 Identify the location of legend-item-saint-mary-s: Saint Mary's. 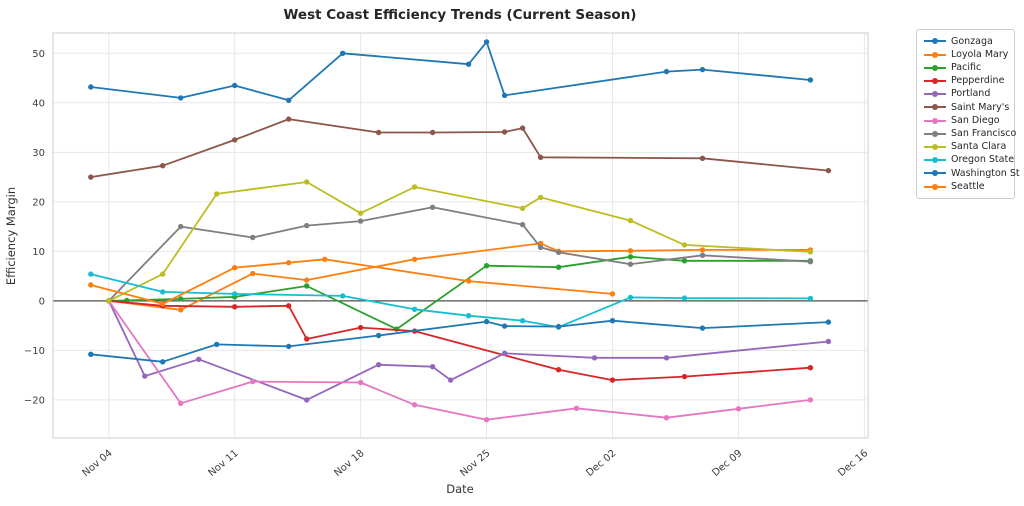
(969, 108).